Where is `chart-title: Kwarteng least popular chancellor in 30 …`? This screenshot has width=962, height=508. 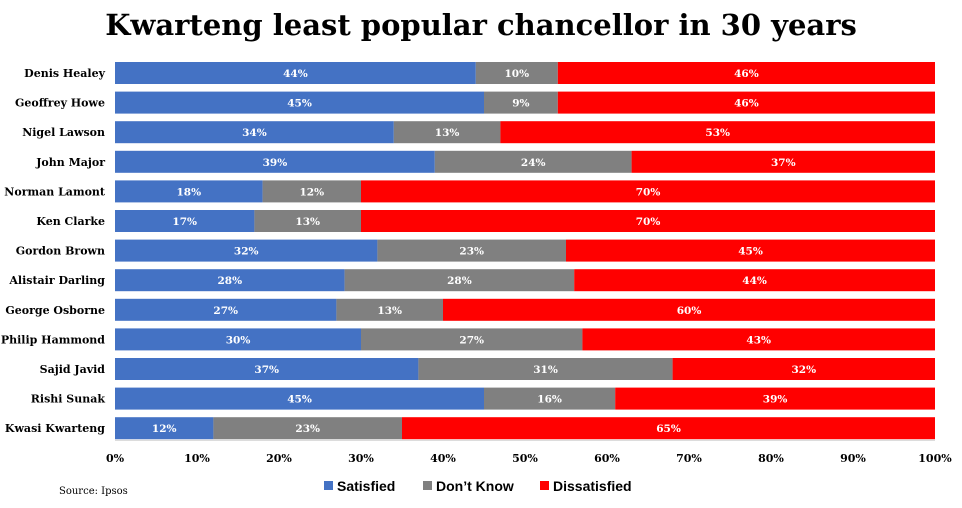
chart-title: Kwarteng least popular chancellor in 30 … is located at coordinates (481, 25).